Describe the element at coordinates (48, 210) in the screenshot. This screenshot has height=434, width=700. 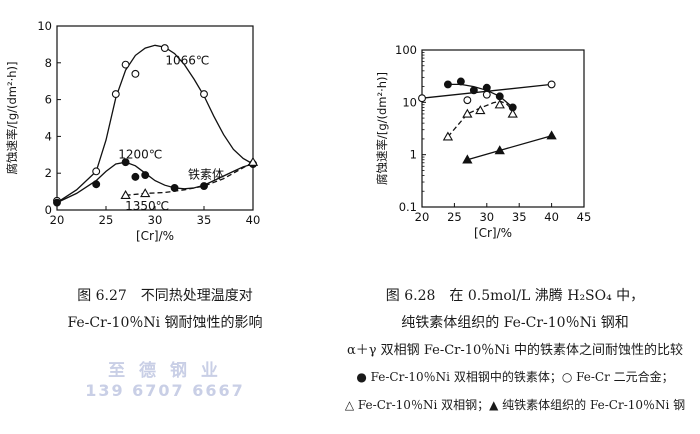
I see `y-tick-label: 0` at that location.